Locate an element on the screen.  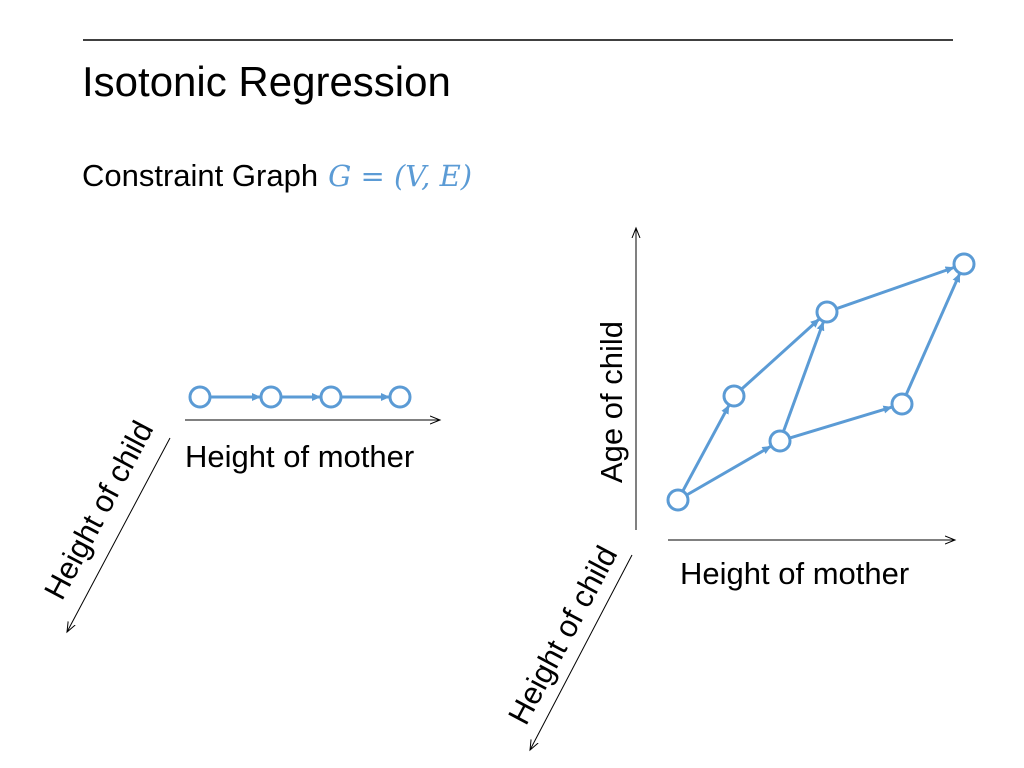
subtitle: Constraint Graph G = (V, E) is located at coordinates (277, 175).